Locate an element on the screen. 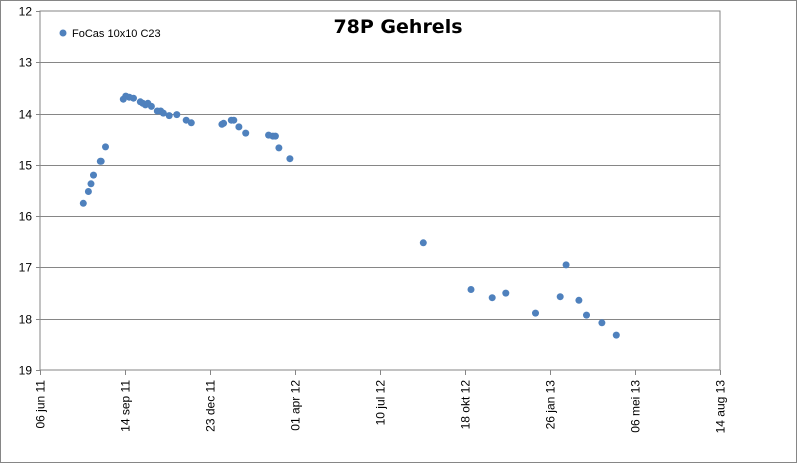 Image resolution: width=798 pixels, height=464 pixels. x-tick-label: 01 apr 12 is located at coordinates (296, 405).